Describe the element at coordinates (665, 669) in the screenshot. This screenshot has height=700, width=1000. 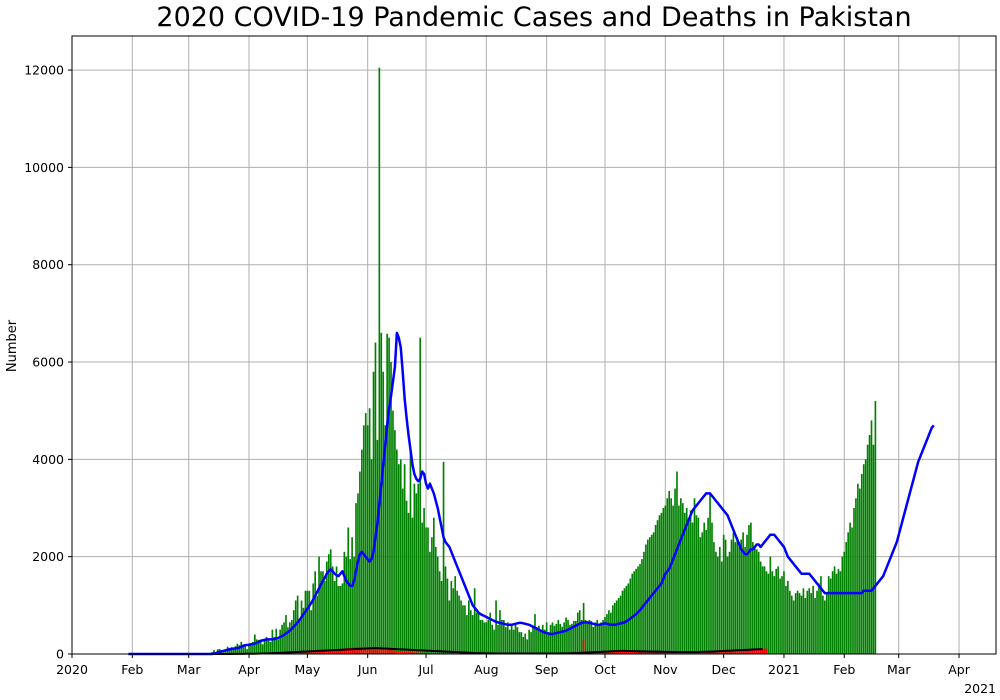
I see `x-tick-label: Nov` at that location.